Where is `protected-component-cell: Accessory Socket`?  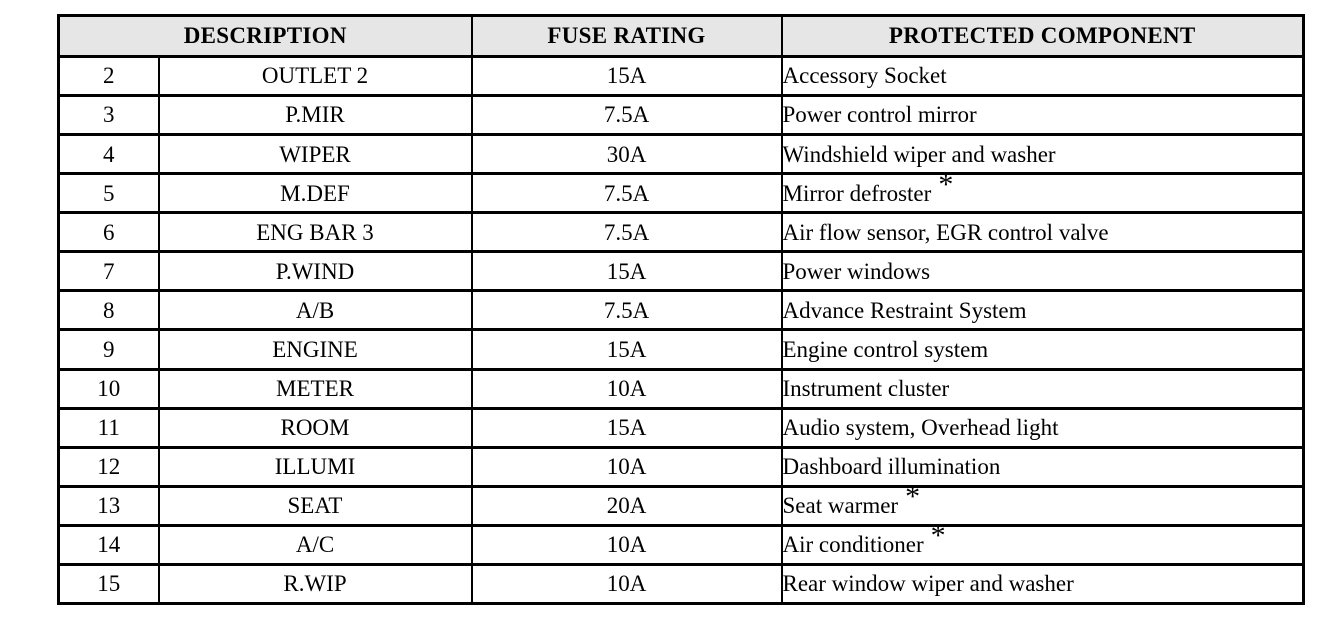 protected-component-cell: Accessory Socket is located at coordinates (1042, 76).